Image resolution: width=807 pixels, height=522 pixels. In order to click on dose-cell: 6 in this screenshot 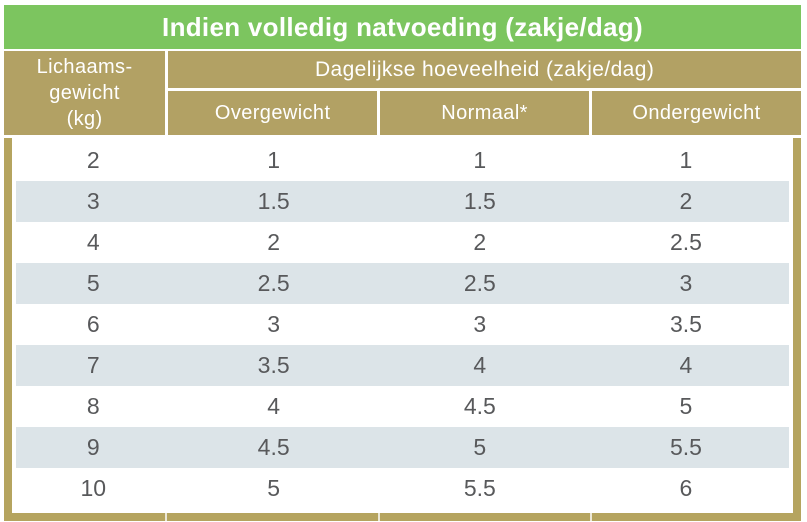, I will do `click(686, 488)`.